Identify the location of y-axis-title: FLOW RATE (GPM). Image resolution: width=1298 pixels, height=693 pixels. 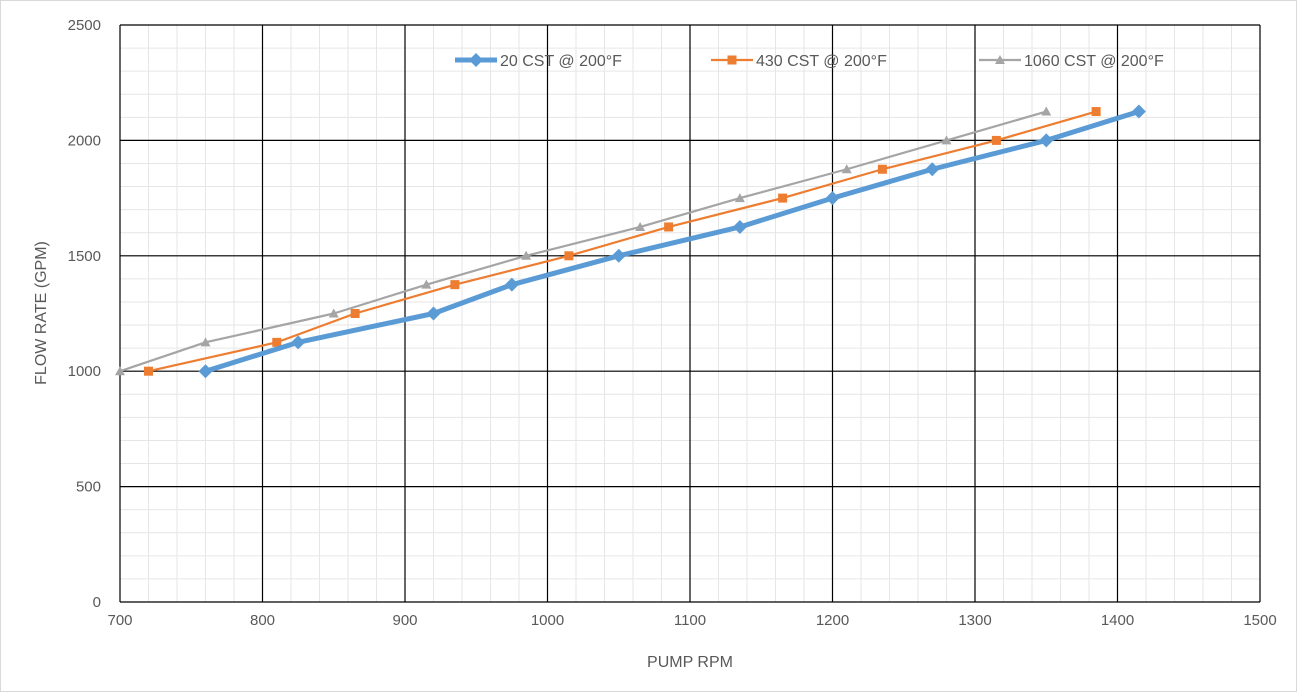
(41, 313).